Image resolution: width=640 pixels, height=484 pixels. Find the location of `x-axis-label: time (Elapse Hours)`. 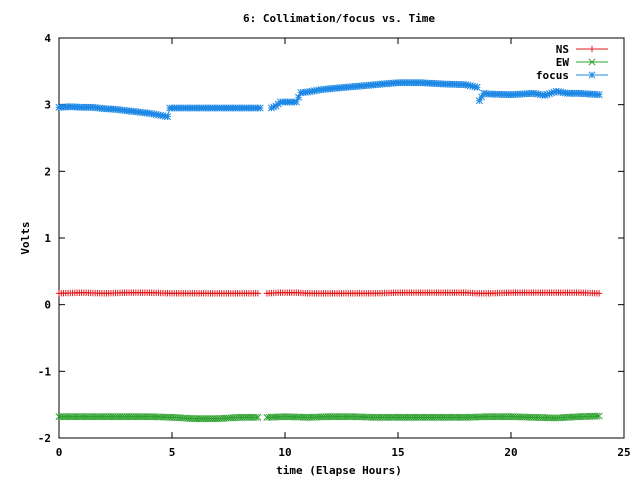

x-axis-label: time (Elapse Hours) is located at coordinates (339, 470).